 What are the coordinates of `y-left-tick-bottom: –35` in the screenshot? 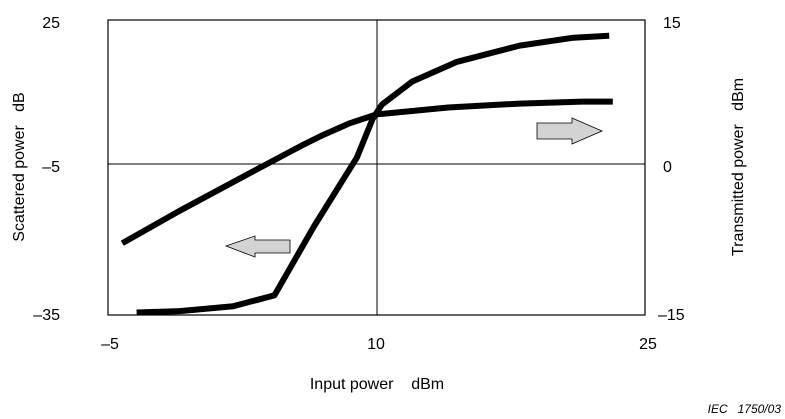 It's located at (46, 315).